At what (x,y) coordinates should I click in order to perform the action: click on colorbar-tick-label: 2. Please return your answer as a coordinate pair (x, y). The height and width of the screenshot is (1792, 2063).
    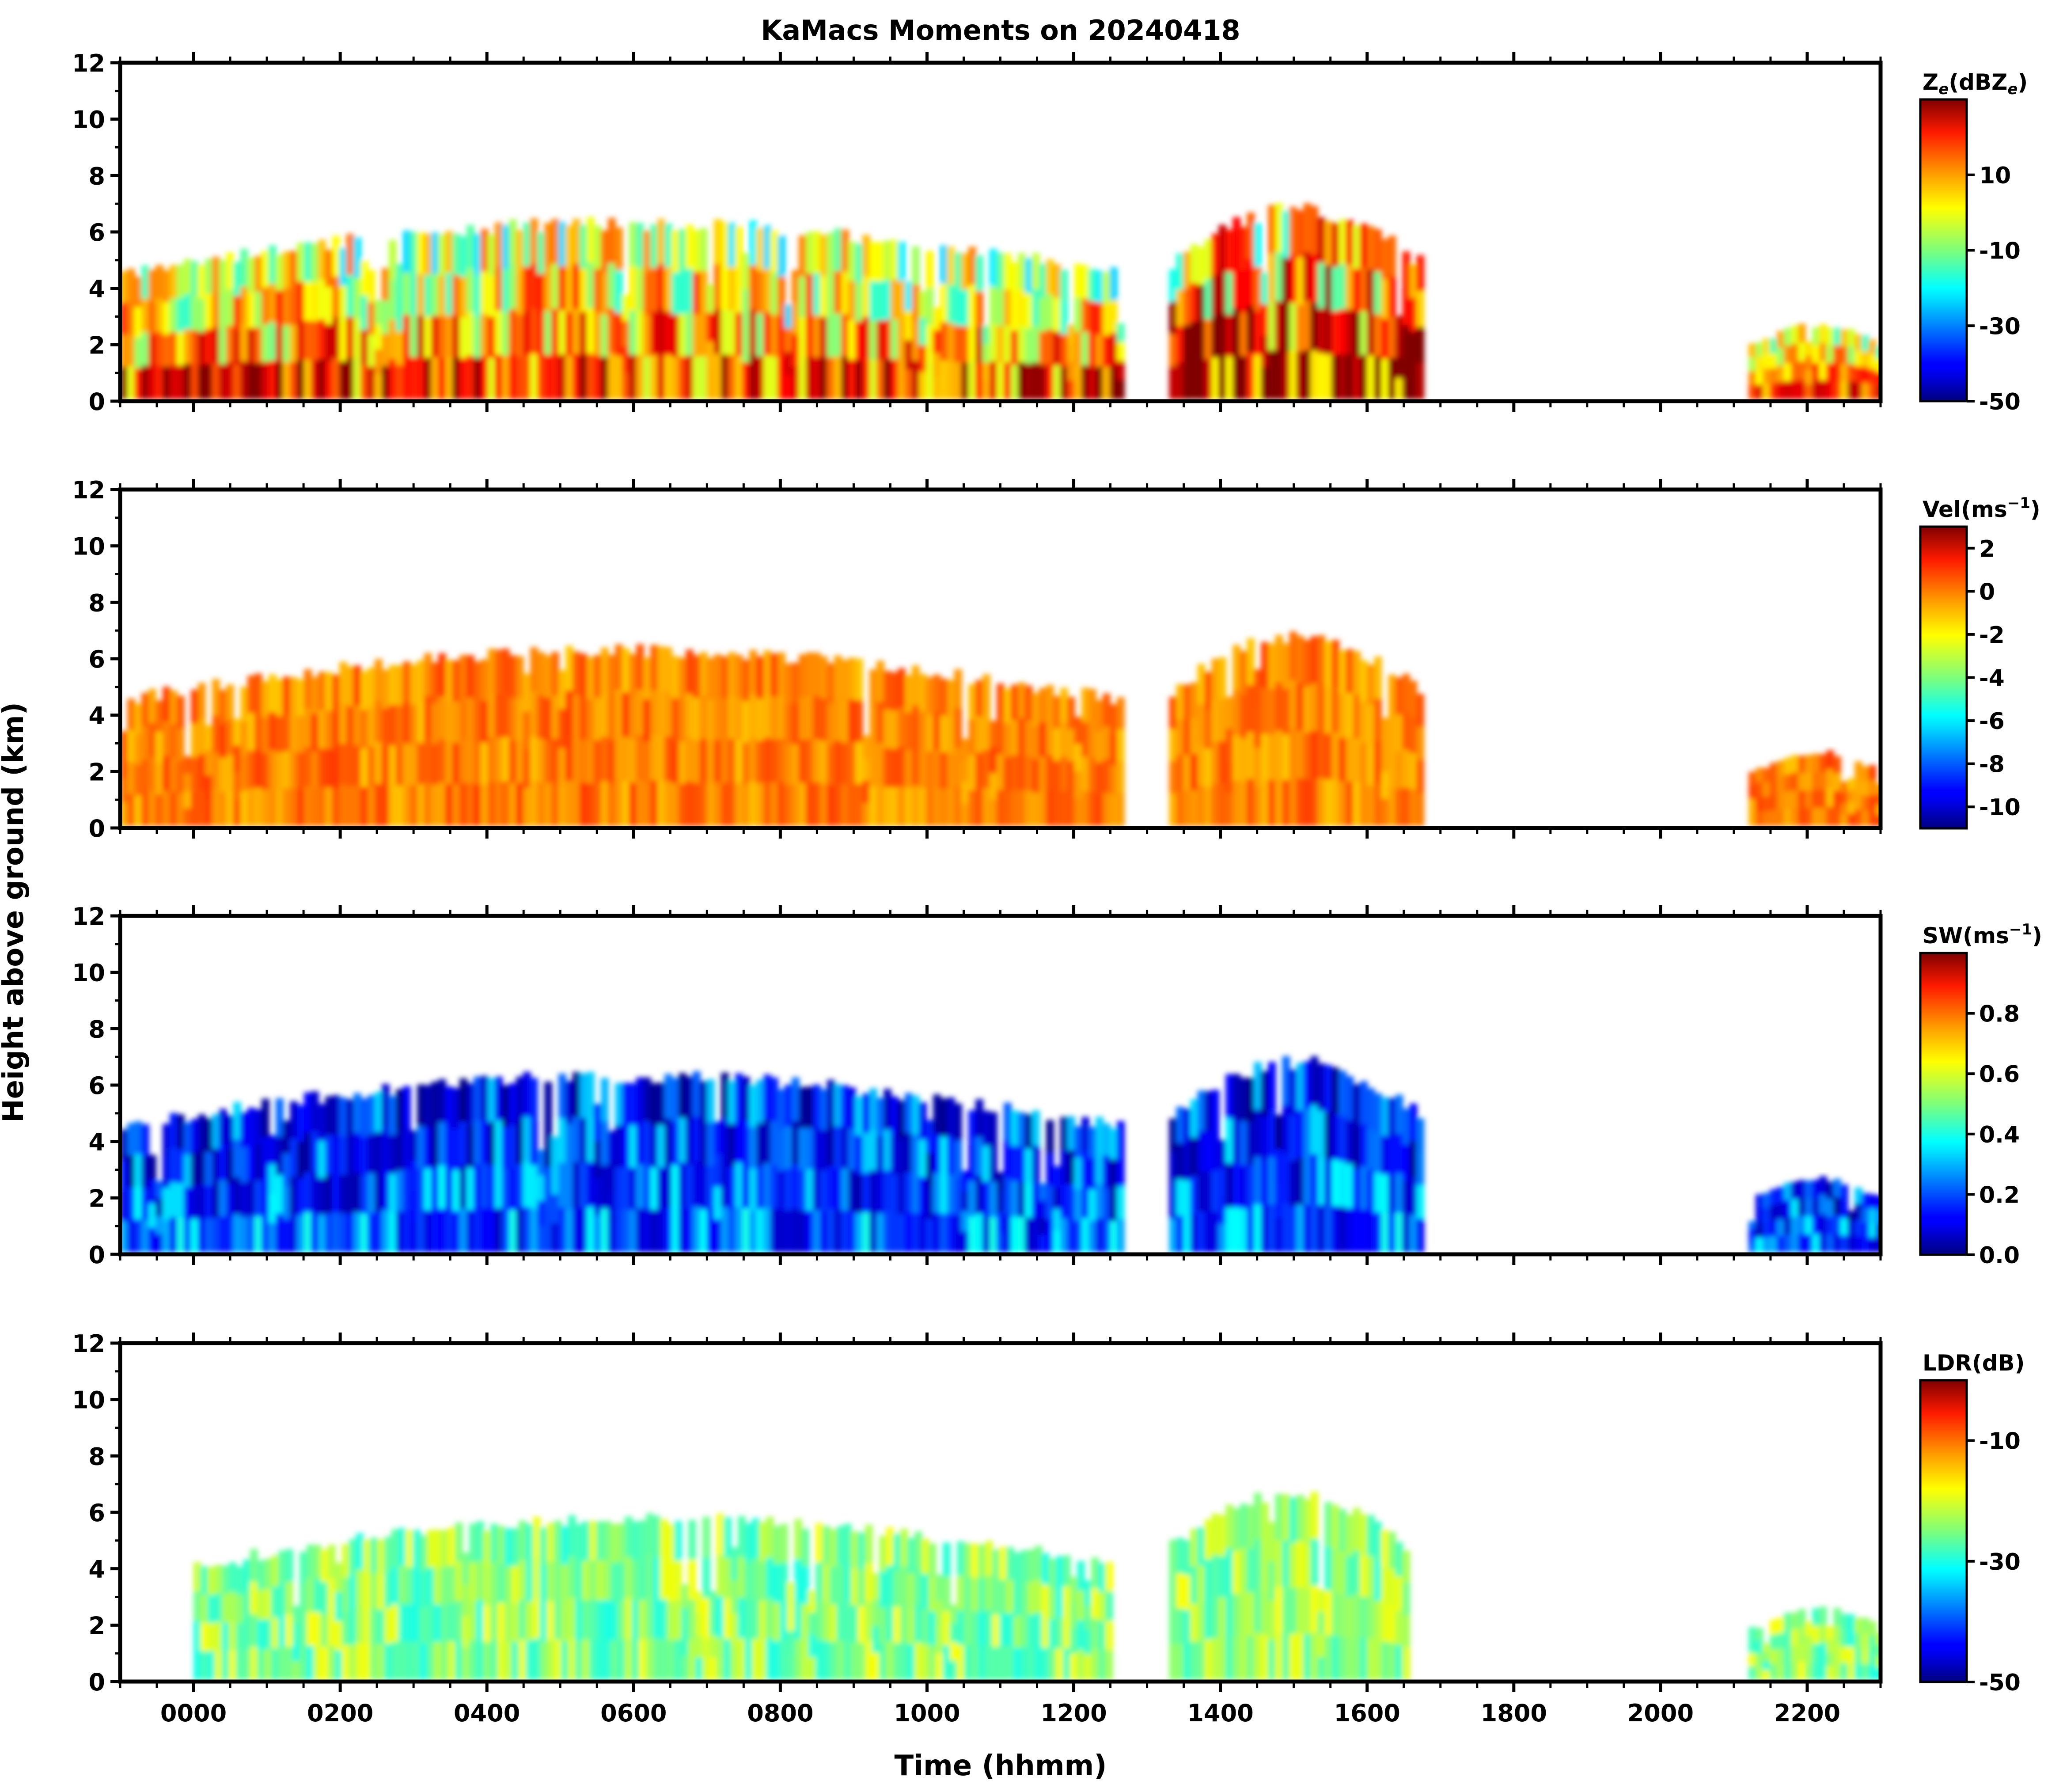
    Looking at the image, I should click on (1987, 549).